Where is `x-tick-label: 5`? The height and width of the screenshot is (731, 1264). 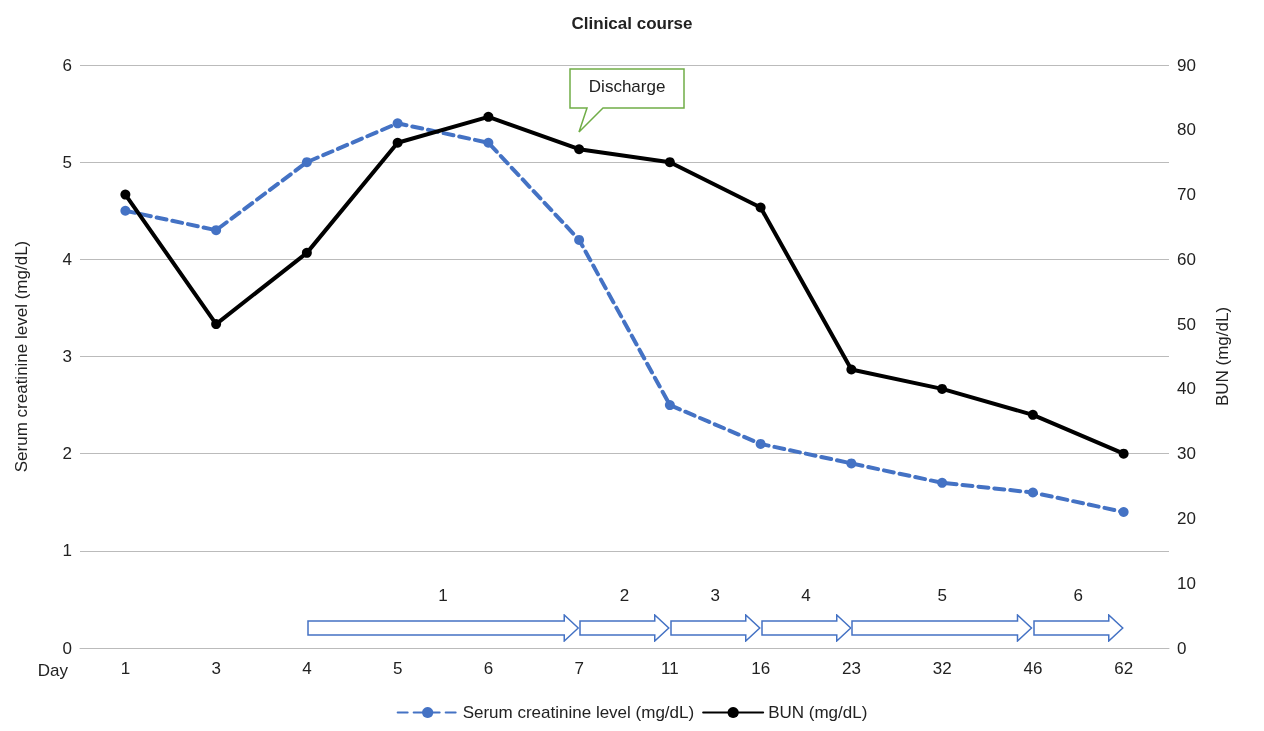
x-tick-label: 5 is located at coordinates (397, 668).